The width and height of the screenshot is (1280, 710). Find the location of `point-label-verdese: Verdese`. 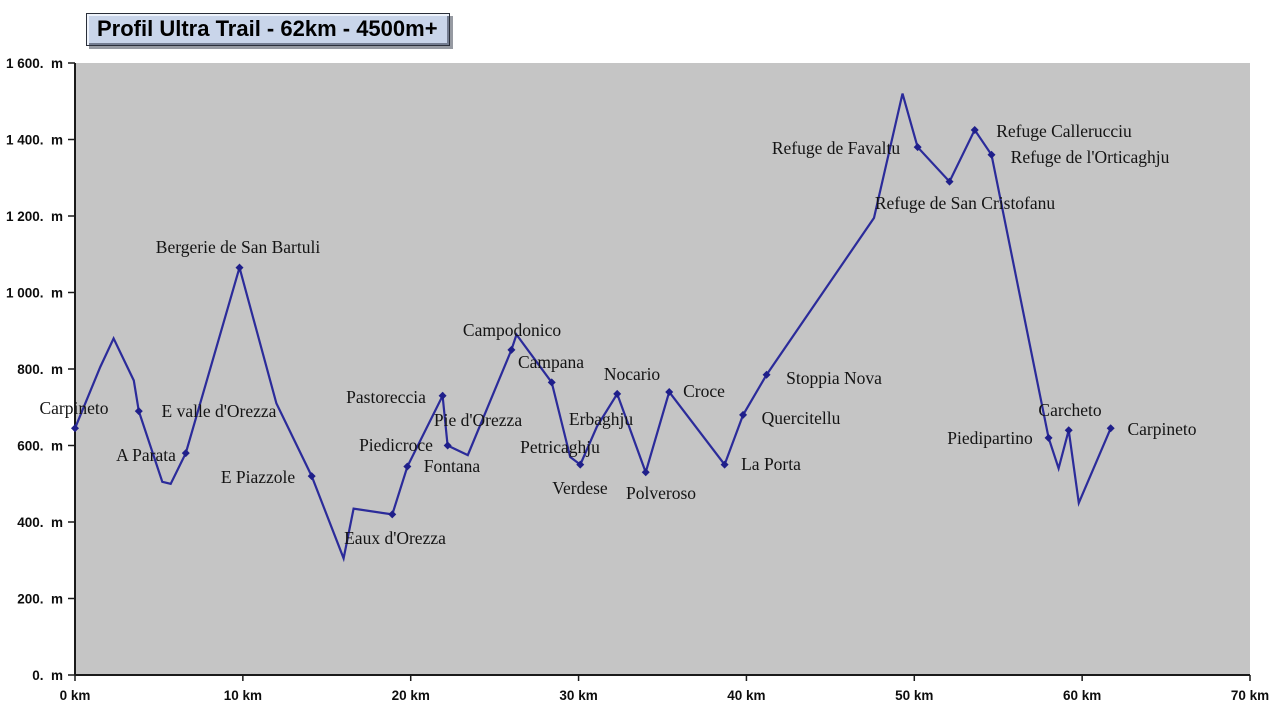

point-label-verdese: Verdese is located at coordinates (580, 488).